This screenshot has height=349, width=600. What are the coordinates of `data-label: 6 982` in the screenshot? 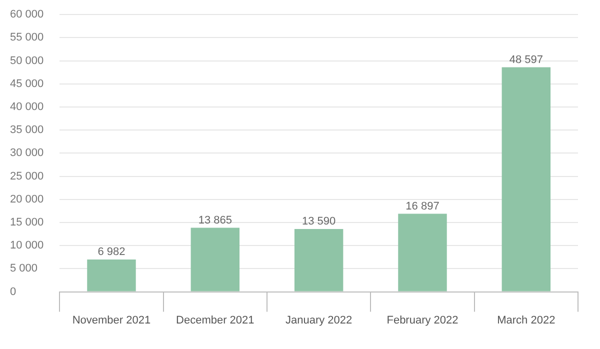 It's located at (112, 252).